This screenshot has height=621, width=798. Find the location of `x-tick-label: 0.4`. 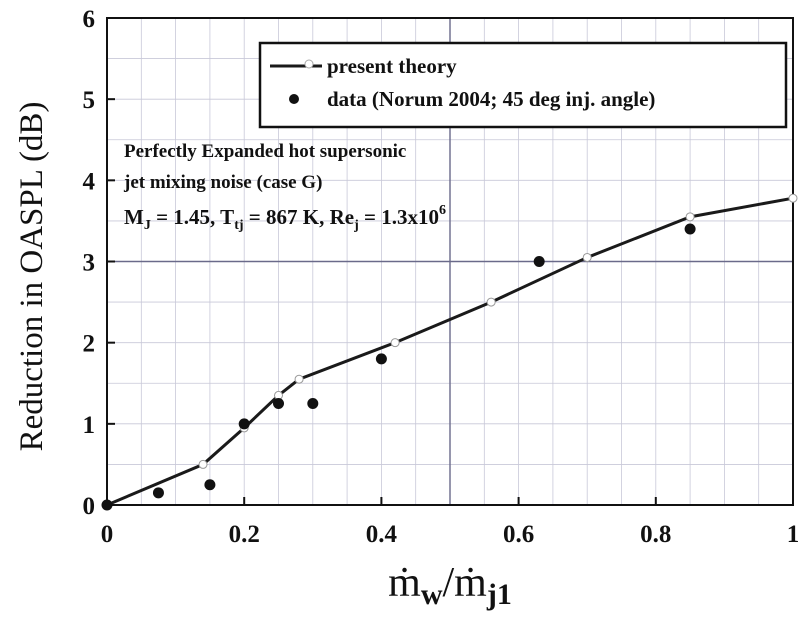

x-tick-label: 0.4 is located at coordinates (382, 534).